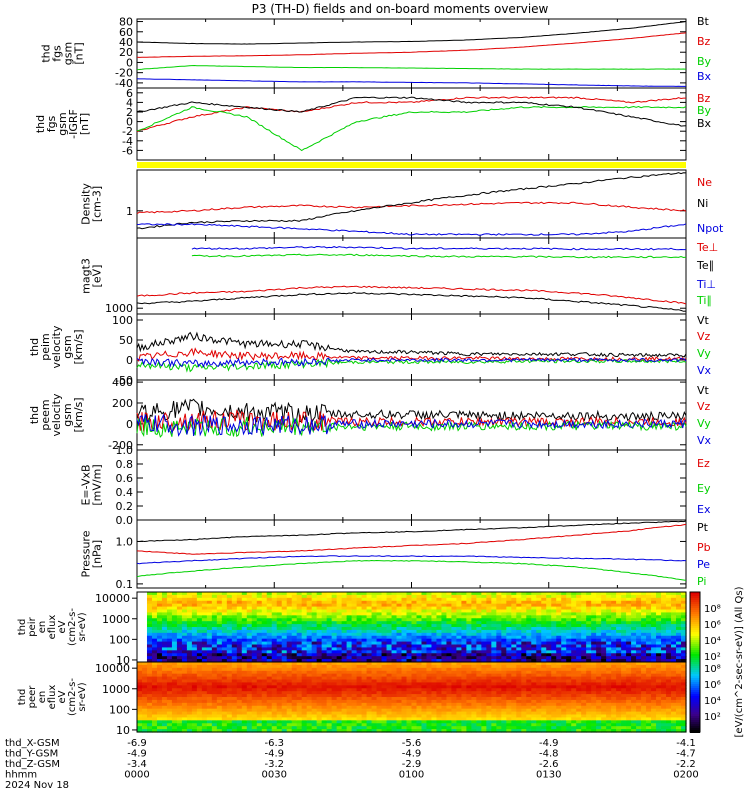 The height and width of the screenshot is (800, 750). Describe the element at coordinates (56, 346) in the screenshot. I see `y-axis-label: thdpeimvelocitygsm[km/s]` at that location.